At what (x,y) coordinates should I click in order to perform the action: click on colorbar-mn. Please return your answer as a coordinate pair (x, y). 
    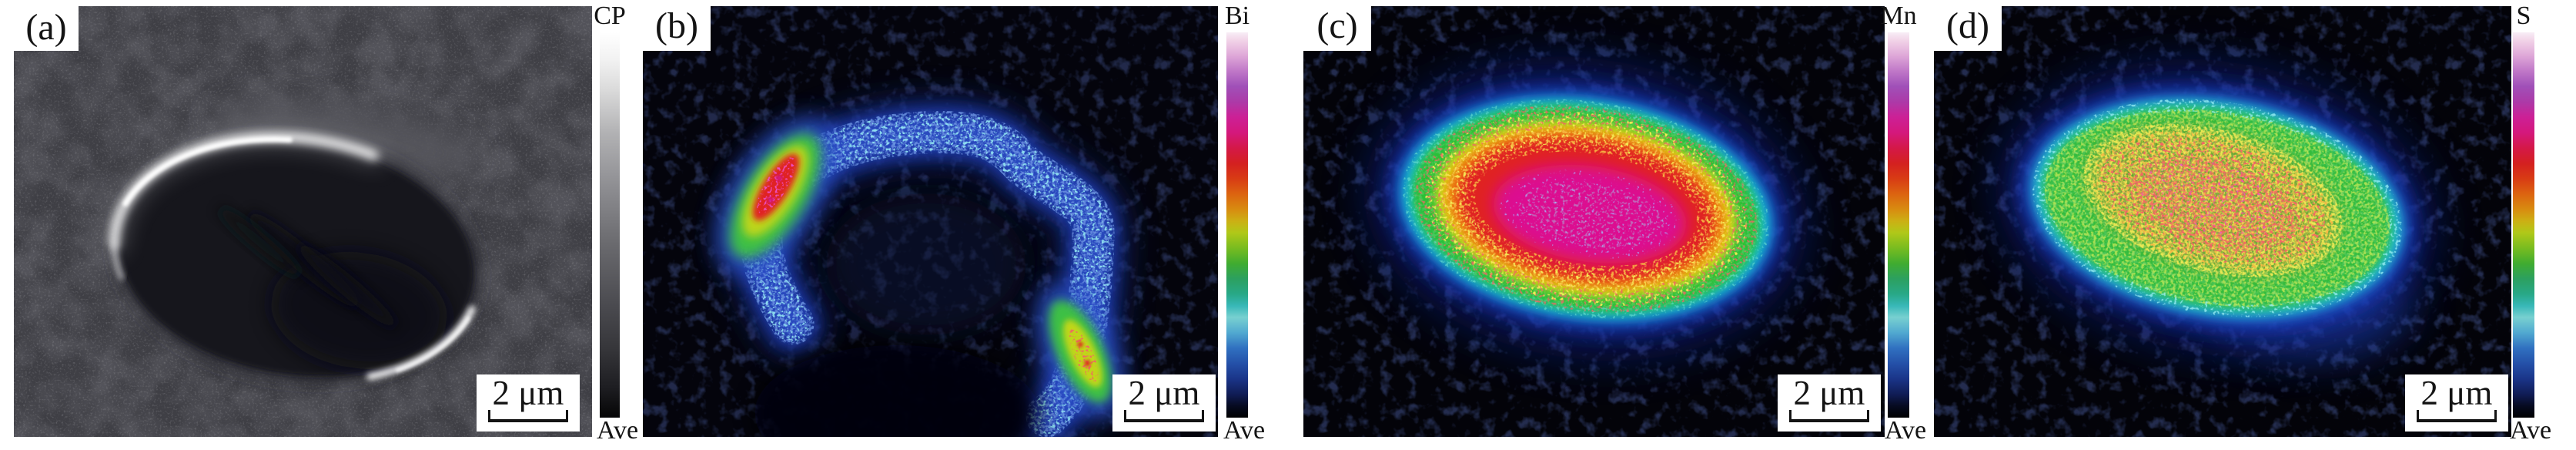
    Looking at the image, I should click on (1899, 225).